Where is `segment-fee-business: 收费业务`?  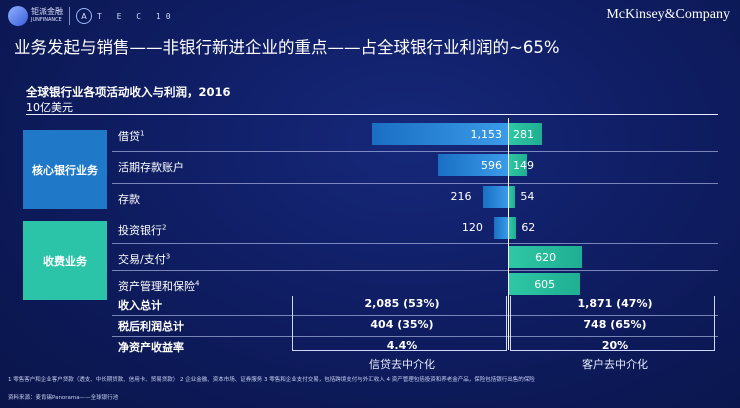 segment-fee-business: 收费业务 is located at coordinates (65, 260).